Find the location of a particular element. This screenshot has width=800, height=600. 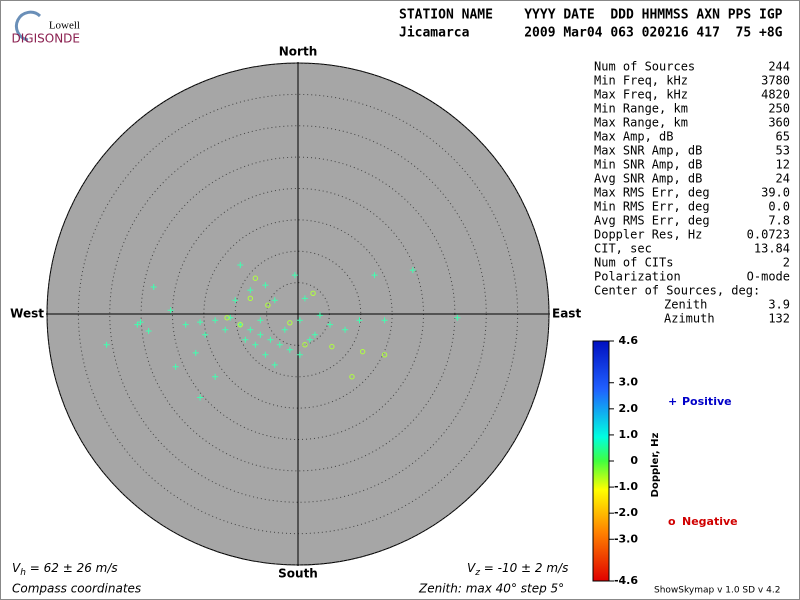

version: ShowSkymap v 1.0 SD v 4.2 is located at coordinates (717, 591).